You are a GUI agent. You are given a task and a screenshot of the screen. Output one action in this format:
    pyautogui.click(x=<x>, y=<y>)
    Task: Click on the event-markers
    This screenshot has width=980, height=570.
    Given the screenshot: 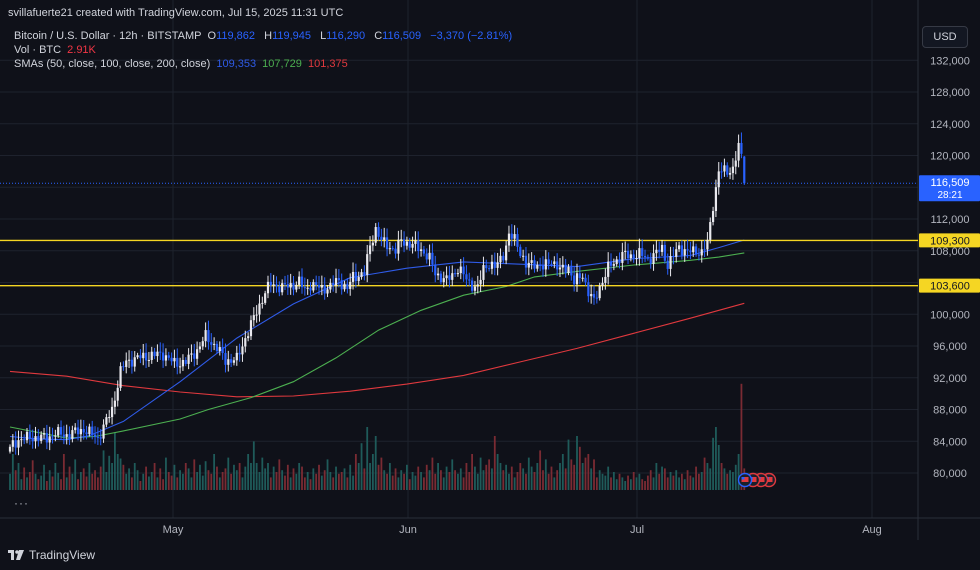 What is the action you would take?
    pyautogui.click(x=757, y=480)
    